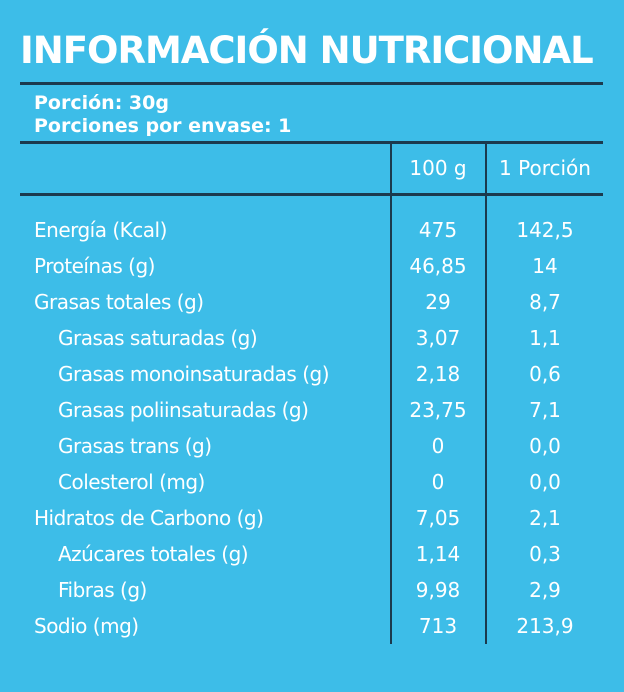 Image resolution: width=624 pixels, height=692 pixels. I want to click on value-per-100g: 475, so click(438, 230).